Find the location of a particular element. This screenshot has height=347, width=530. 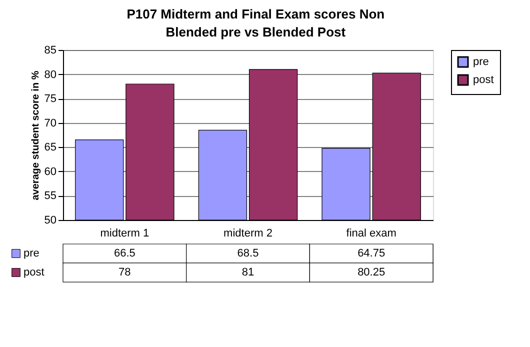

y-tick-label: 75 is located at coordinates (50, 99).